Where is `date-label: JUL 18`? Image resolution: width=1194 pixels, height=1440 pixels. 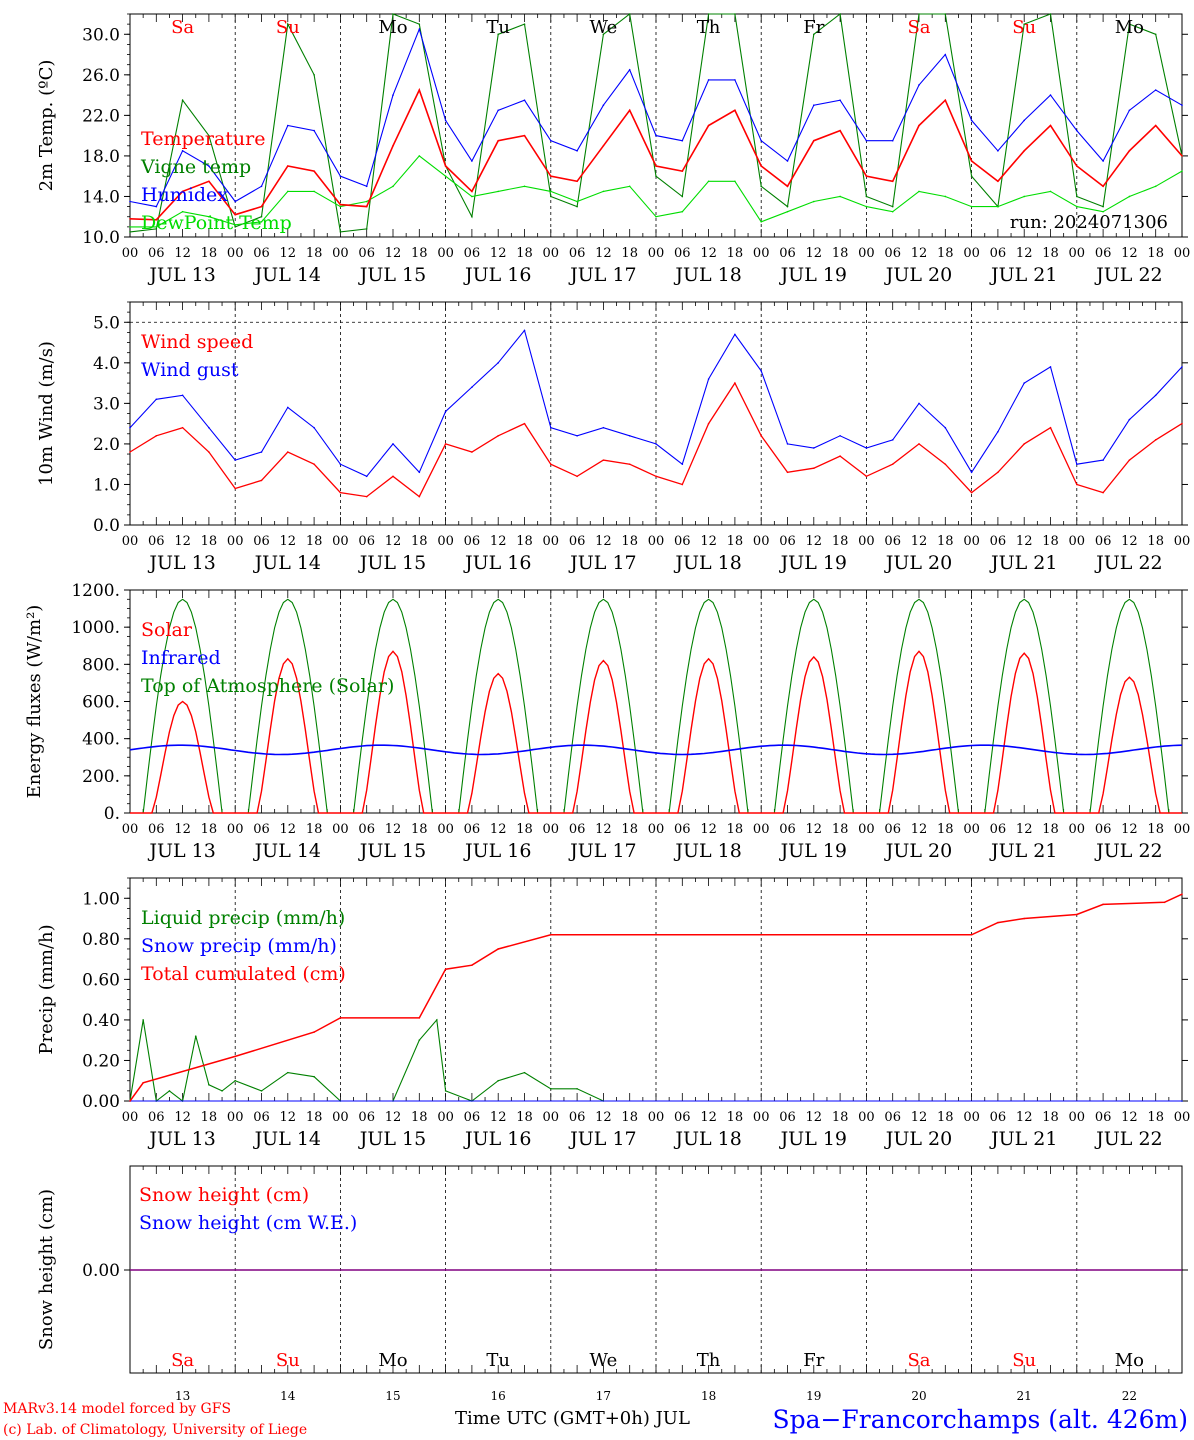 date-label: JUL 18 is located at coordinates (707, 1139).